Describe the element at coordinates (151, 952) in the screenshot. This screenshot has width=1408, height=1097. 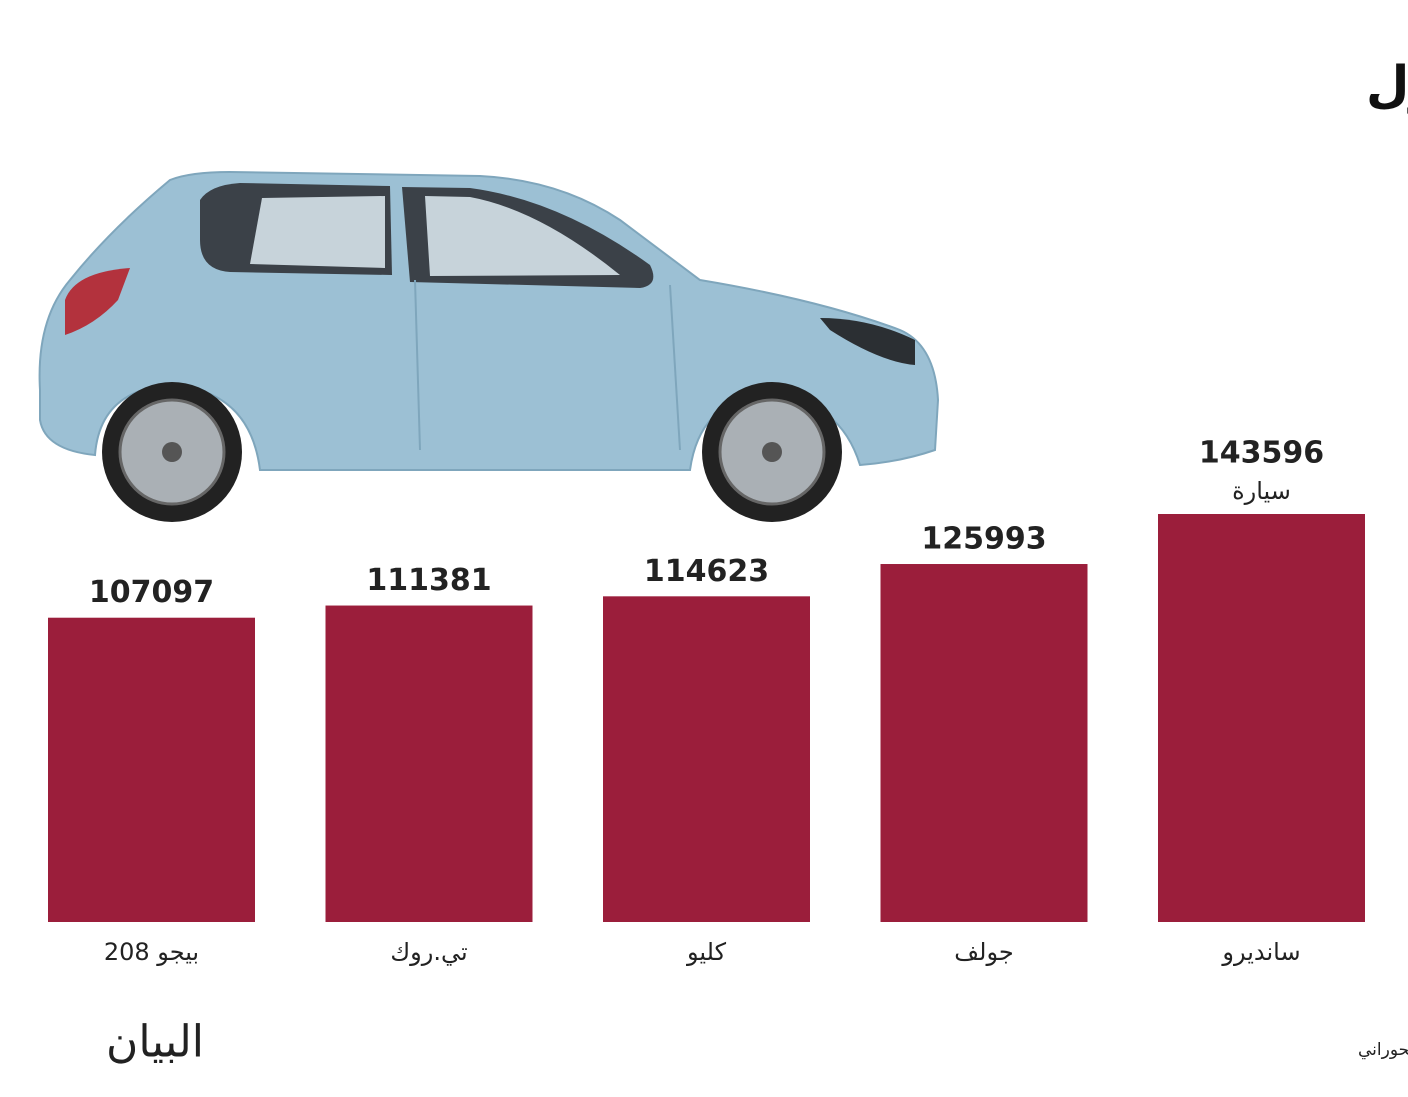
I see `x-tick-label: بيجو 208` at that location.